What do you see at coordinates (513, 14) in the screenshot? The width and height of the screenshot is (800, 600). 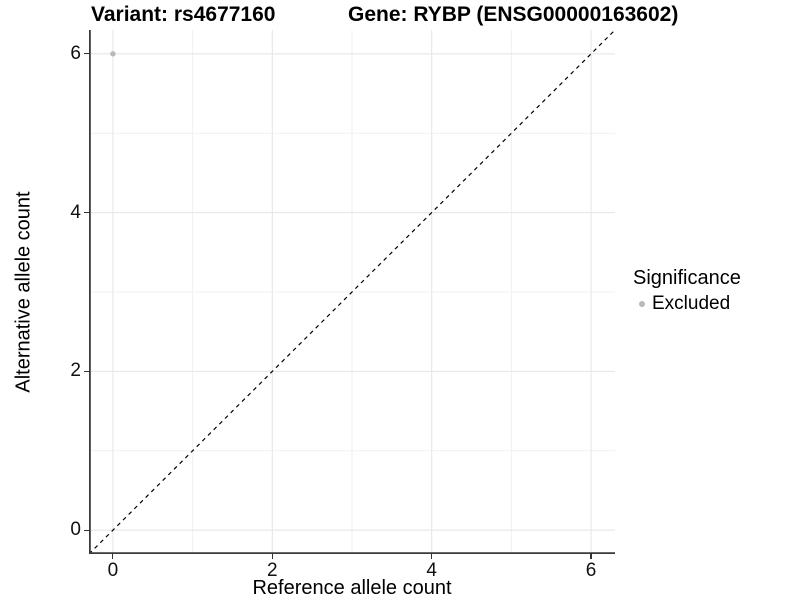 I see `gene-title: Gene: RYBP (ENSG00000163602)` at bounding box center [513, 14].